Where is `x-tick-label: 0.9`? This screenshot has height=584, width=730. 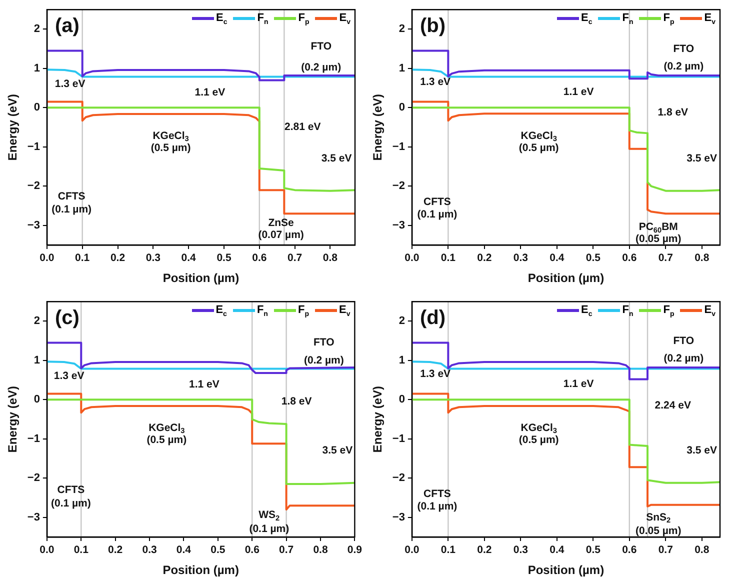 x-tick-label: 0.9 is located at coordinates (354, 550).